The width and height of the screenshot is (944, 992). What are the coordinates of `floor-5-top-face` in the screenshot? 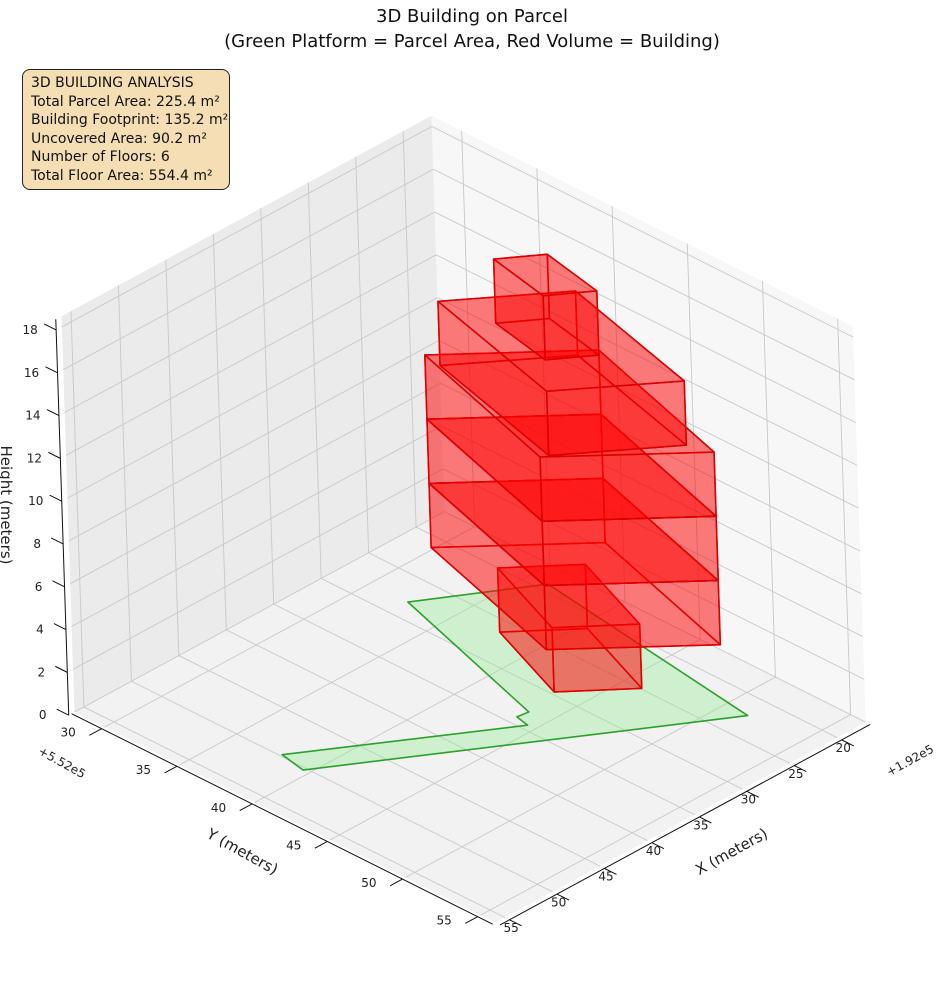 It's located at (561, 341).